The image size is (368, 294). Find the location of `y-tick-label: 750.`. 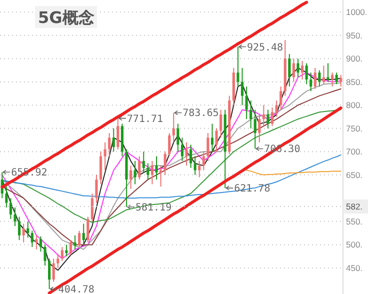

y-tick-label: 750. is located at coordinates (354, 128).